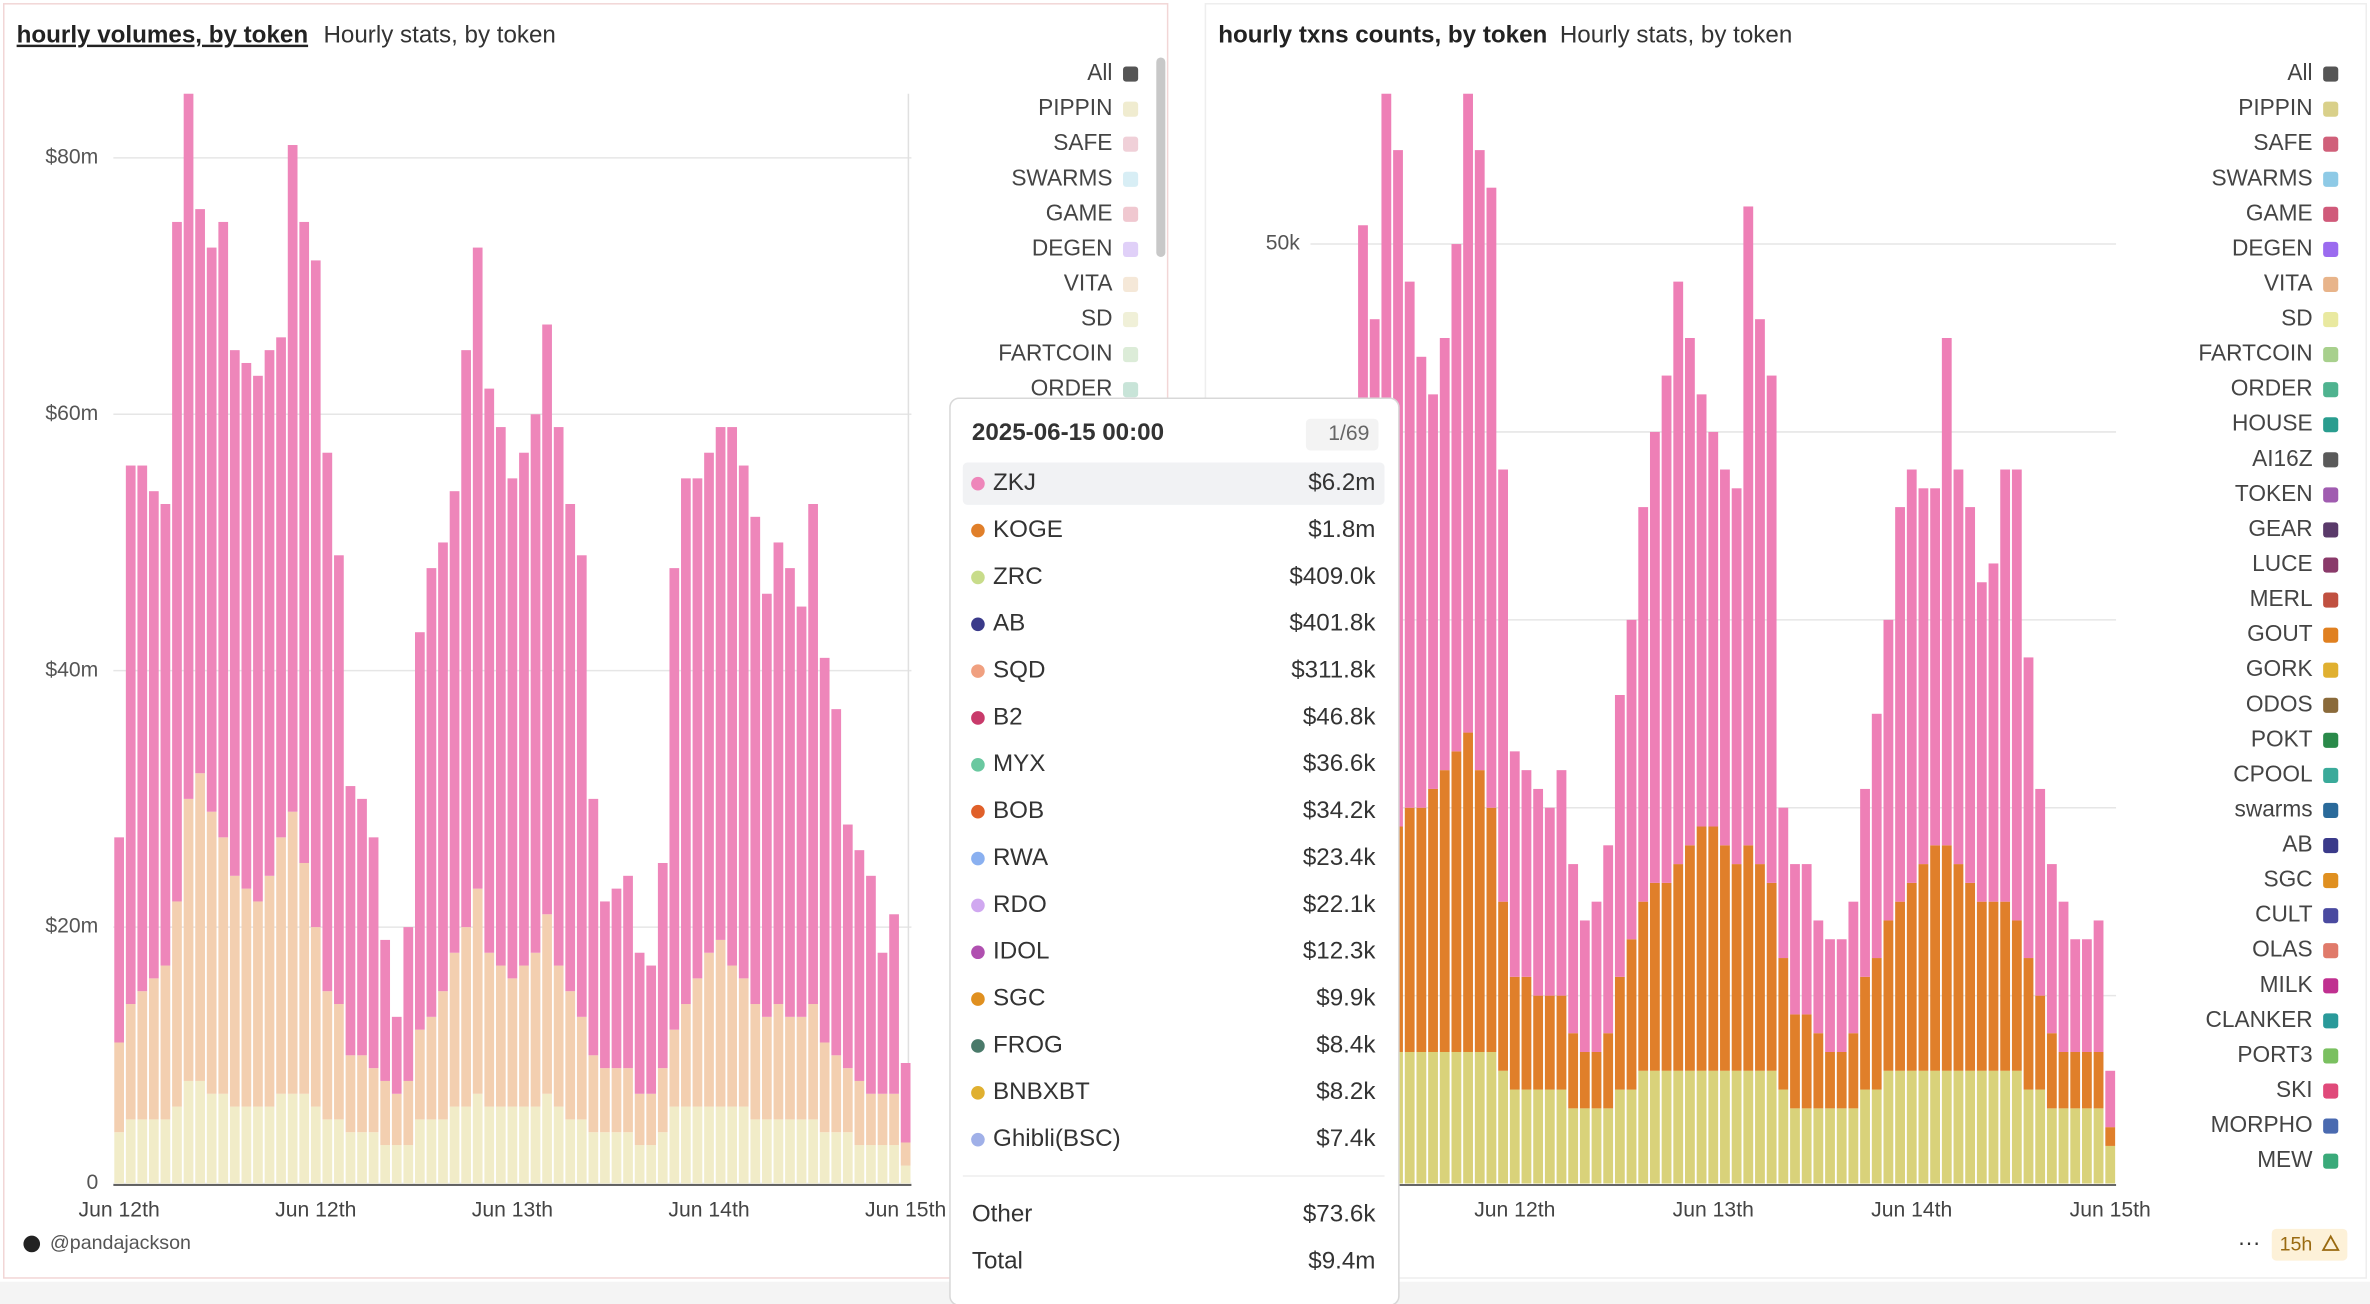  I want to click on legend-label: MORPHO, so click(2262, 1124).